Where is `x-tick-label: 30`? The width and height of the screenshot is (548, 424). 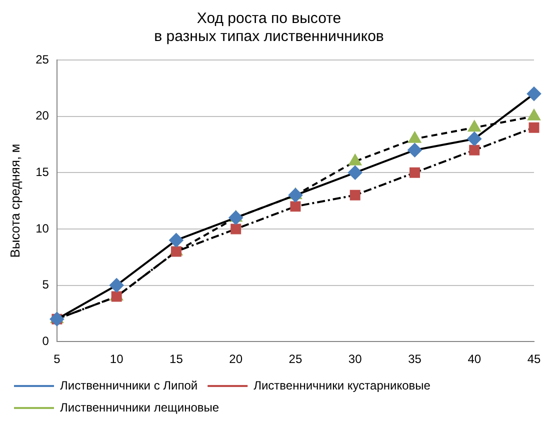 x-tick-label: 30 is located at coordinates (355, 359).